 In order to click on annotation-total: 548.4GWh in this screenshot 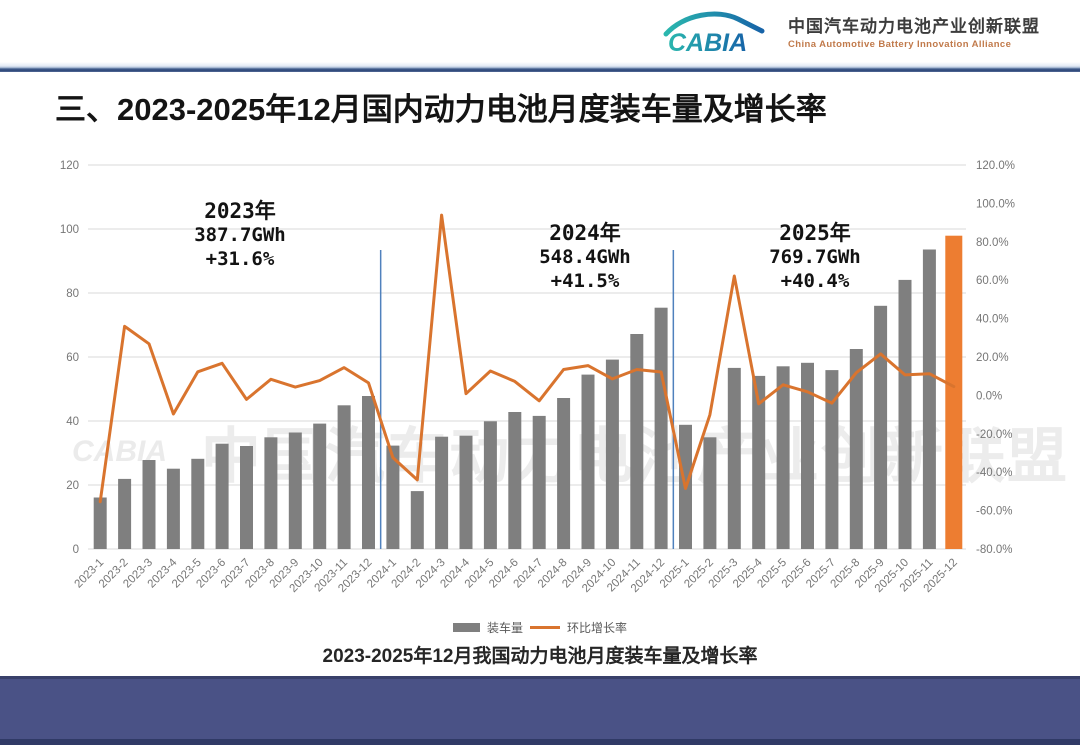, I will do `click(585, 257)`.